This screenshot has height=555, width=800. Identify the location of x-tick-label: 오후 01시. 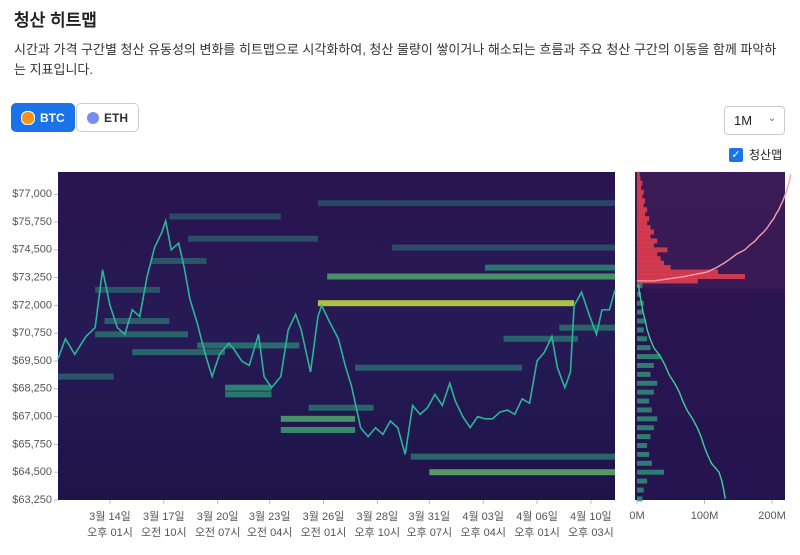
(537, 532).